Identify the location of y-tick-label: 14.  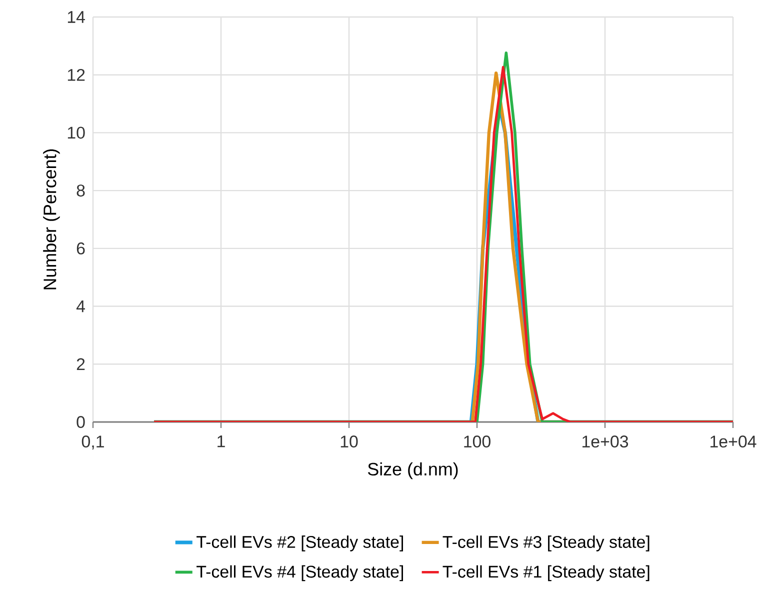
(76, 17).